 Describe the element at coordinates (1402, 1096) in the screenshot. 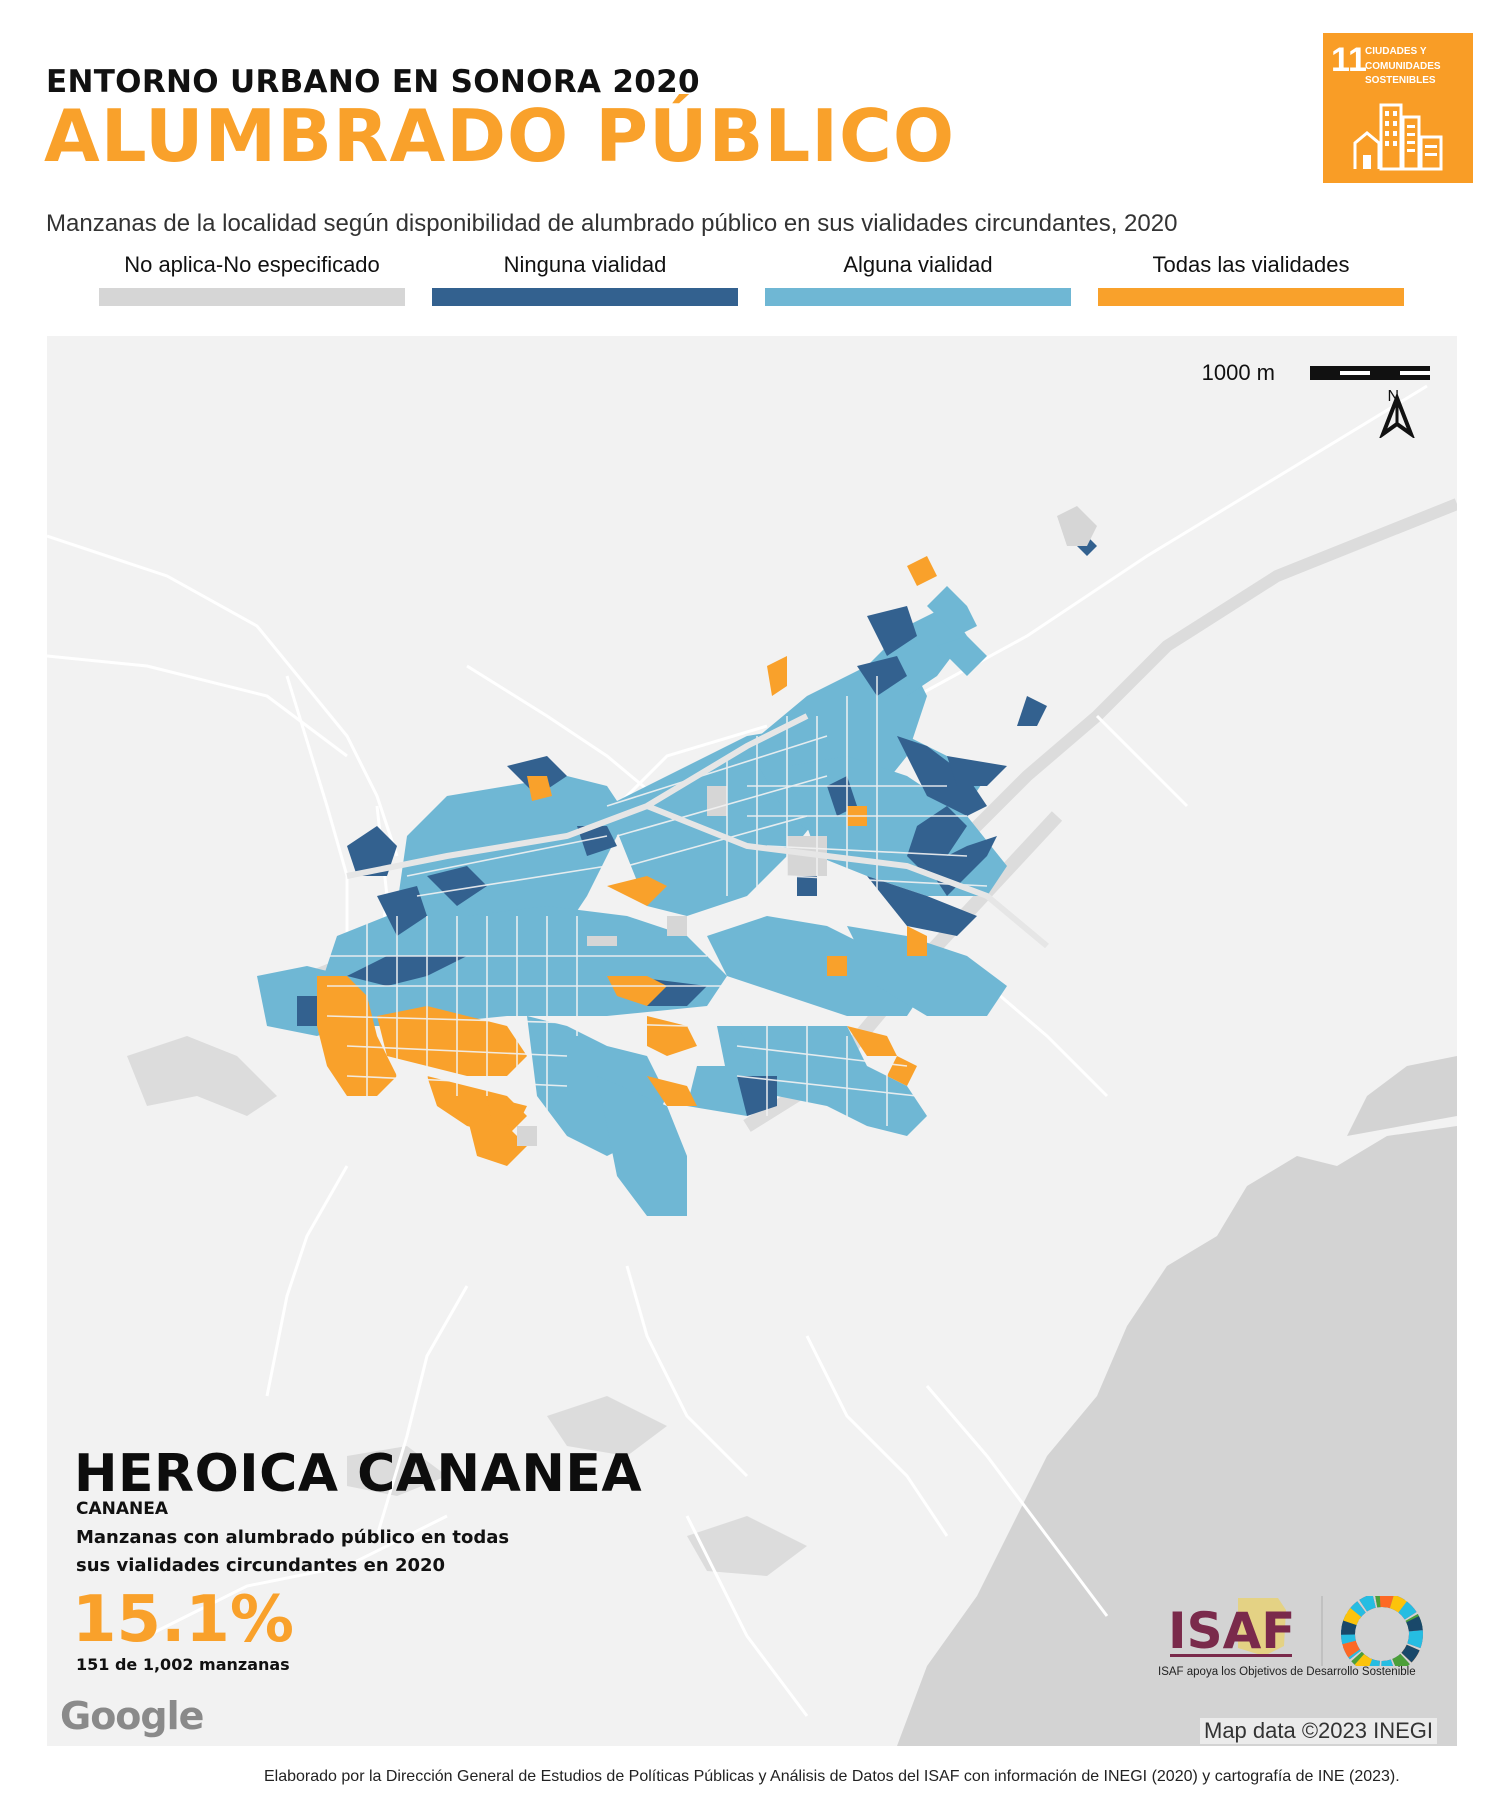

I see `terrain-area-east2` at that location.